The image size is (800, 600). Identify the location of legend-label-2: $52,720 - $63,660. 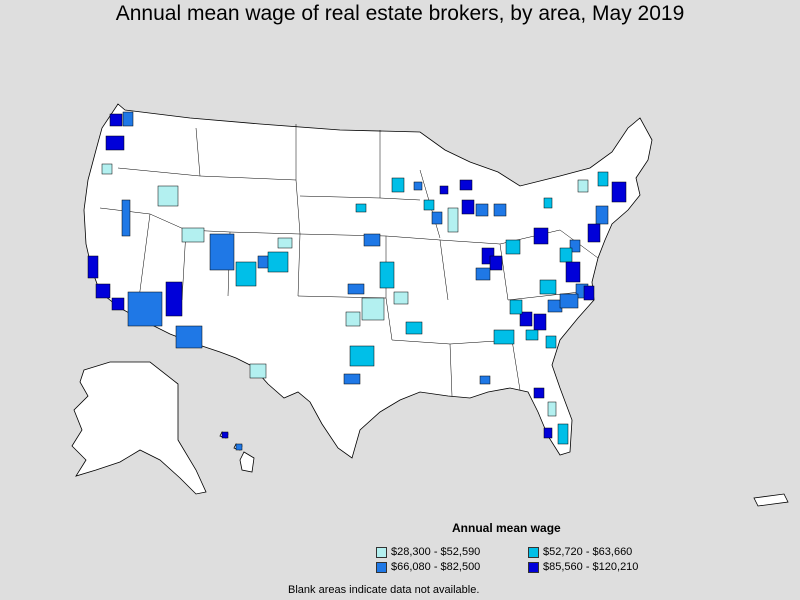
(588, 552).